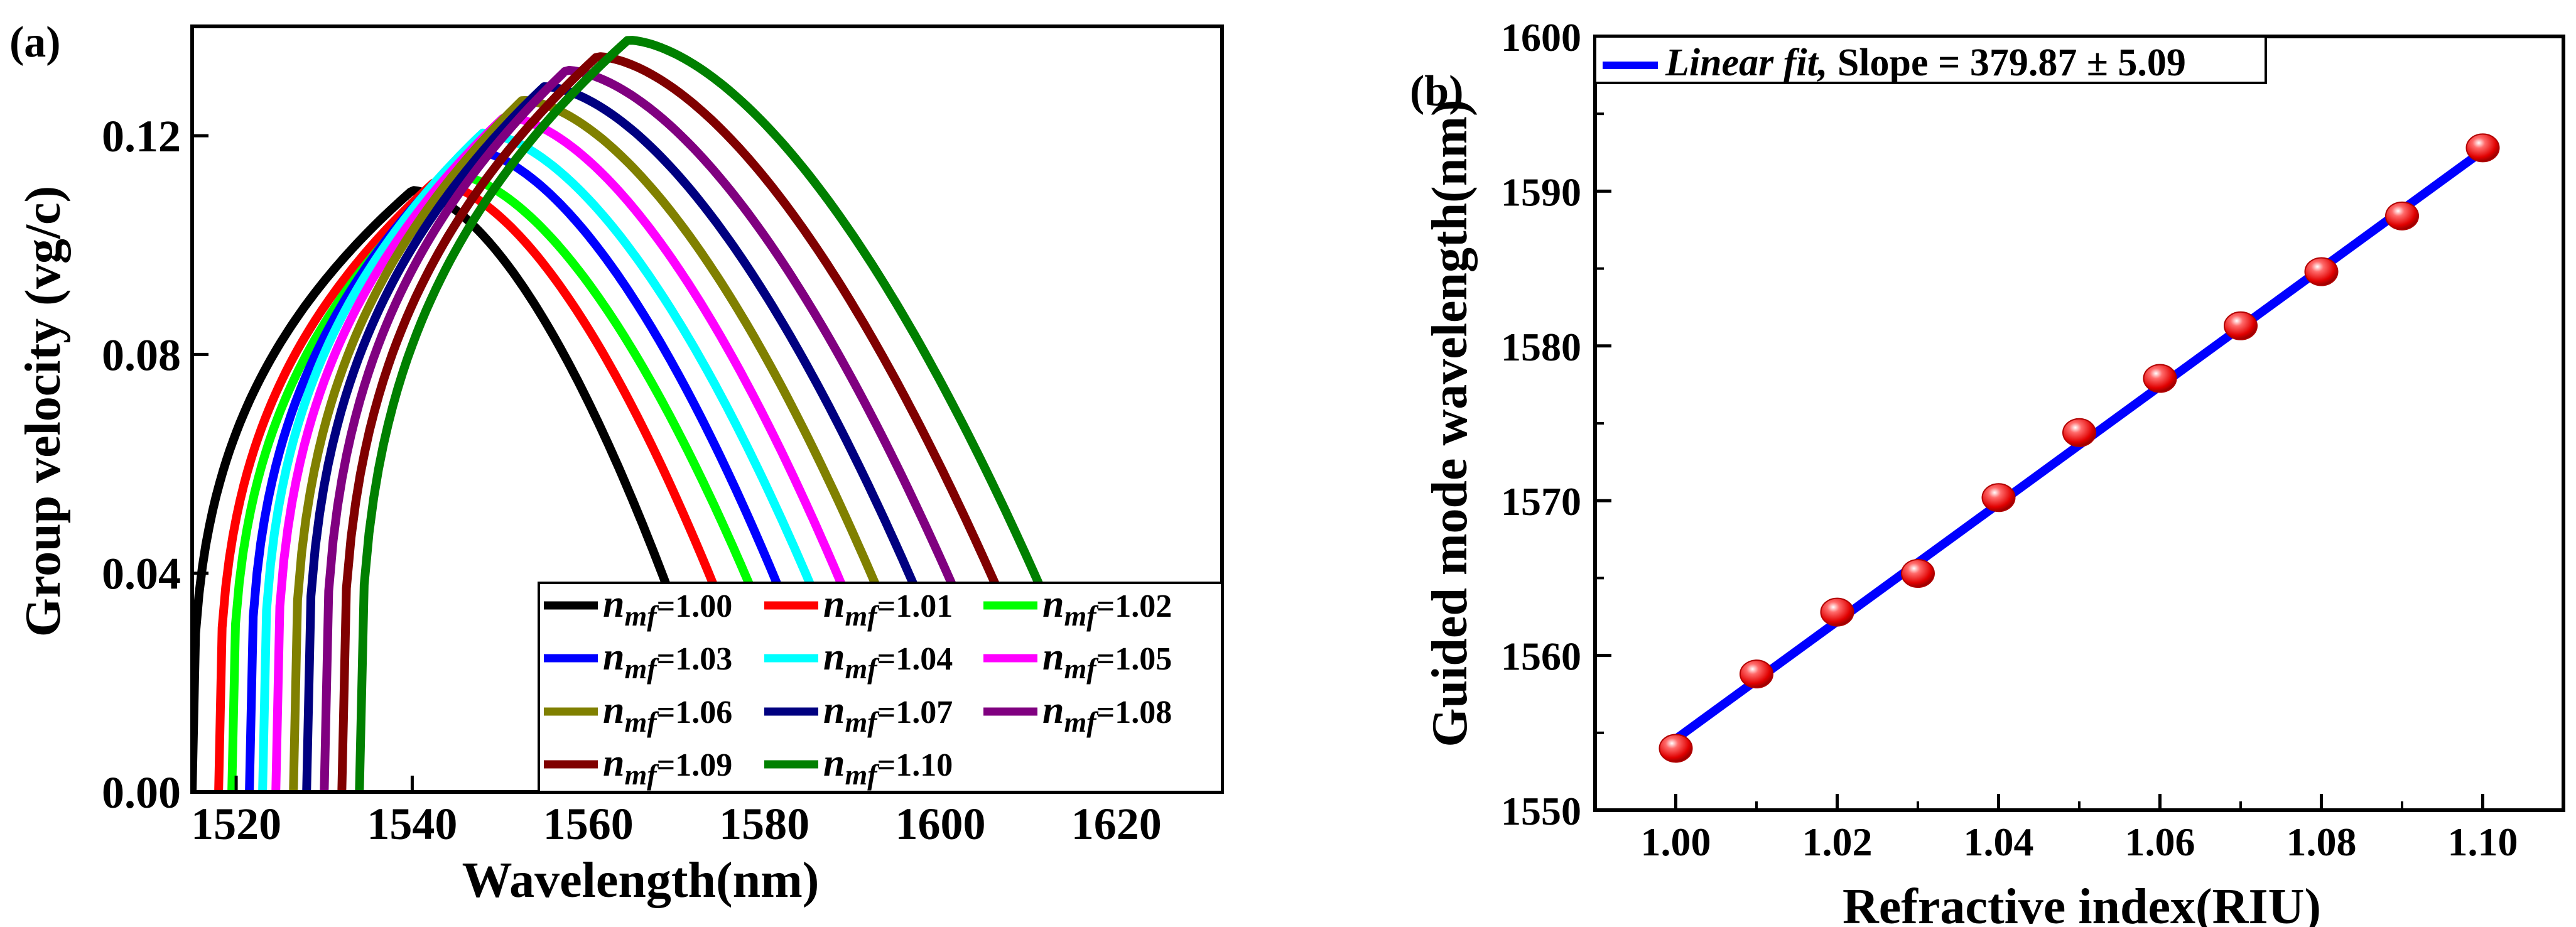  What do you see at coordinates (940, 824) in the screenshot?
I see `x-tick-label: 1600` at bounding box center [940, 824].